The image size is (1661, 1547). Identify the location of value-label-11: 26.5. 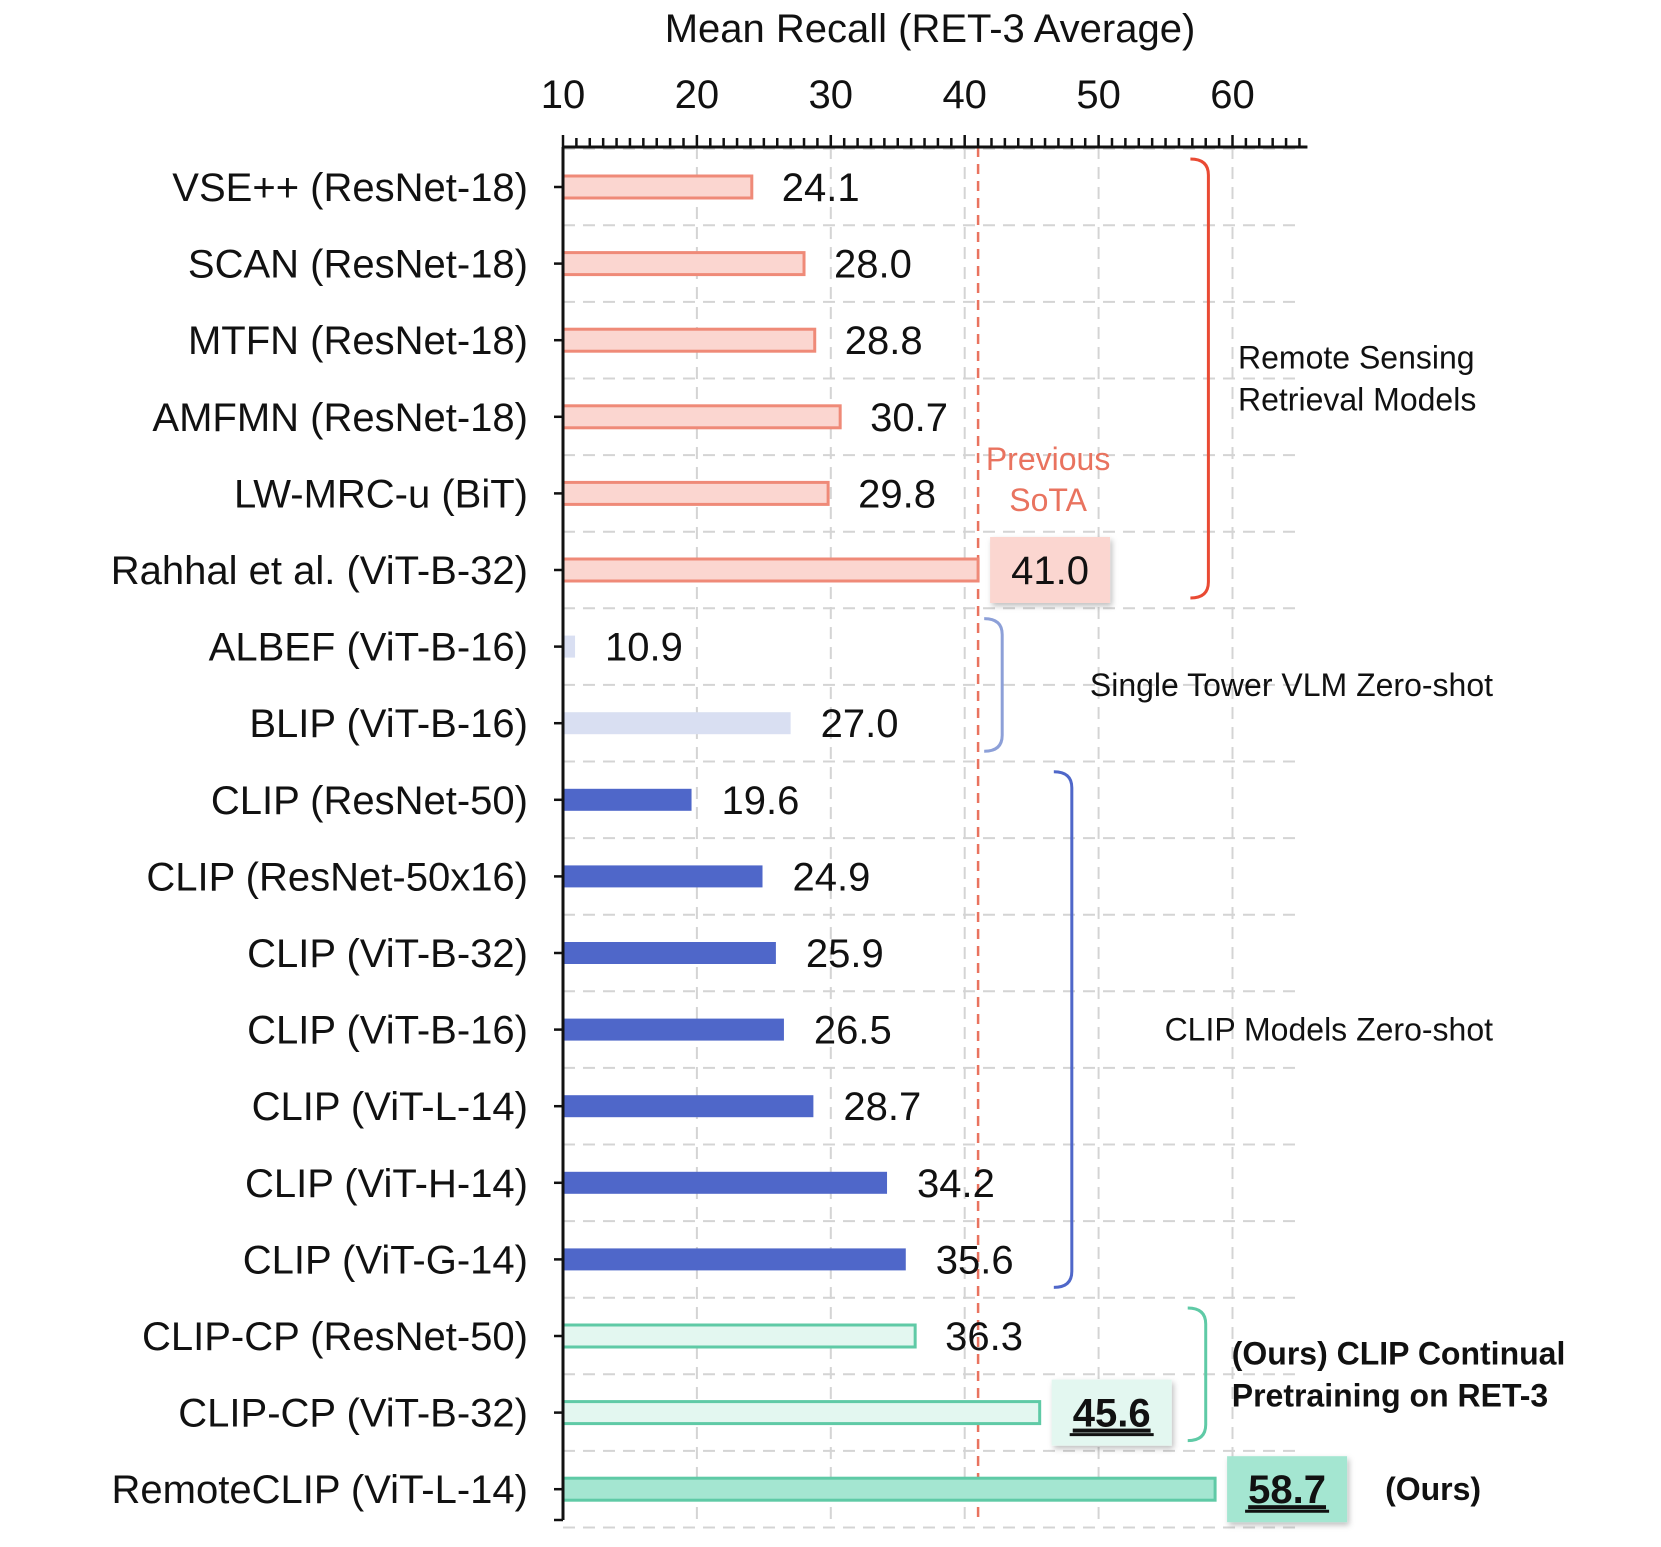
(853, 1031).